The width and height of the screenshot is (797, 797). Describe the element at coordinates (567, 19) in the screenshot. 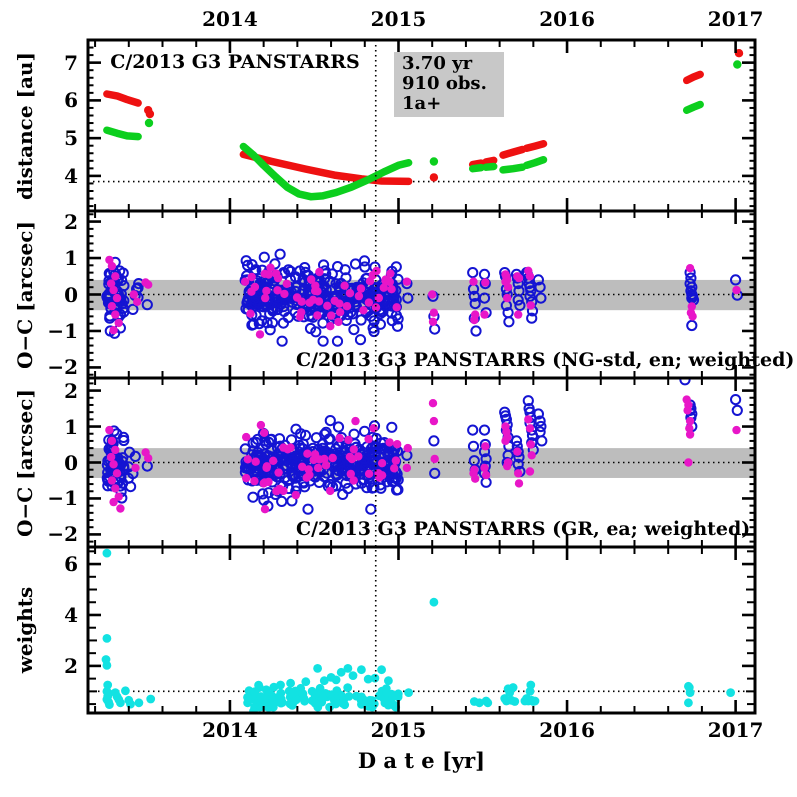

I see `x-tick-label-top: 2016` at that location.